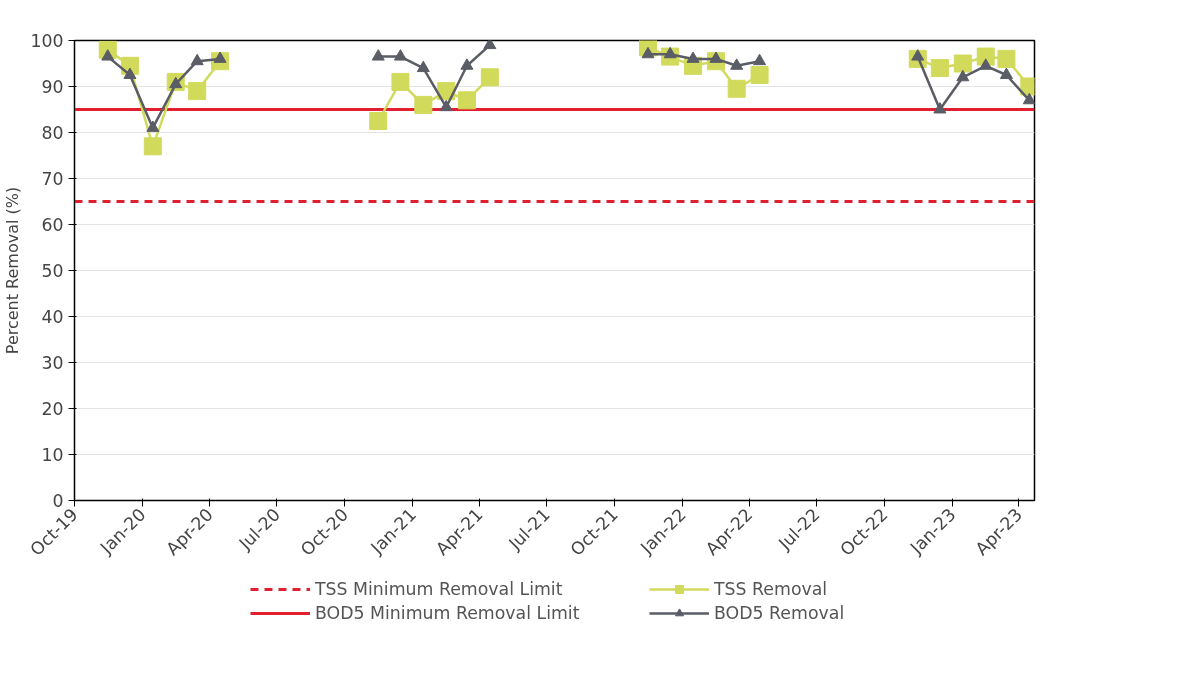 The image size is (1190, 698). I want to click on legend-label: BOD5 Minimum Removal Limit, so click(448, 613).